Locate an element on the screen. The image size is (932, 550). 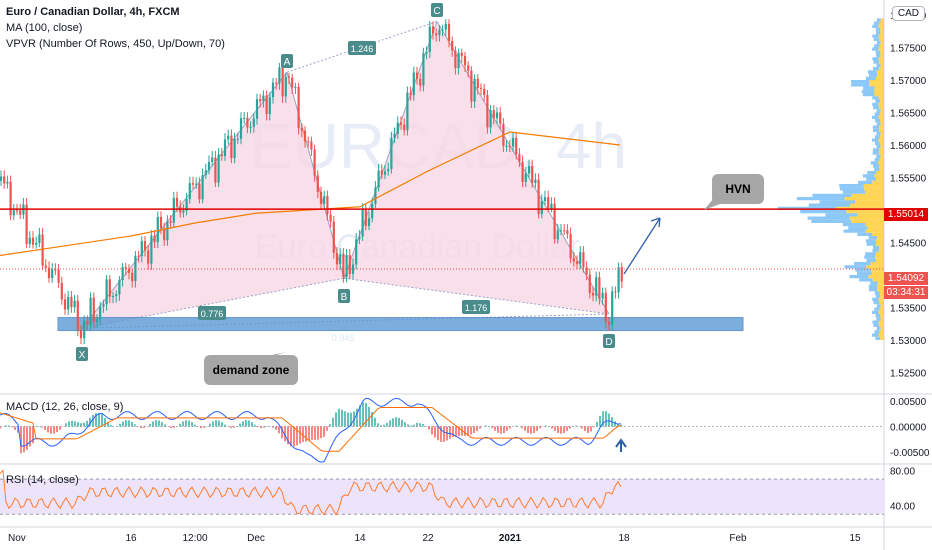
rsi-axis-label: 40.00 is located at coordinates (902, 506).